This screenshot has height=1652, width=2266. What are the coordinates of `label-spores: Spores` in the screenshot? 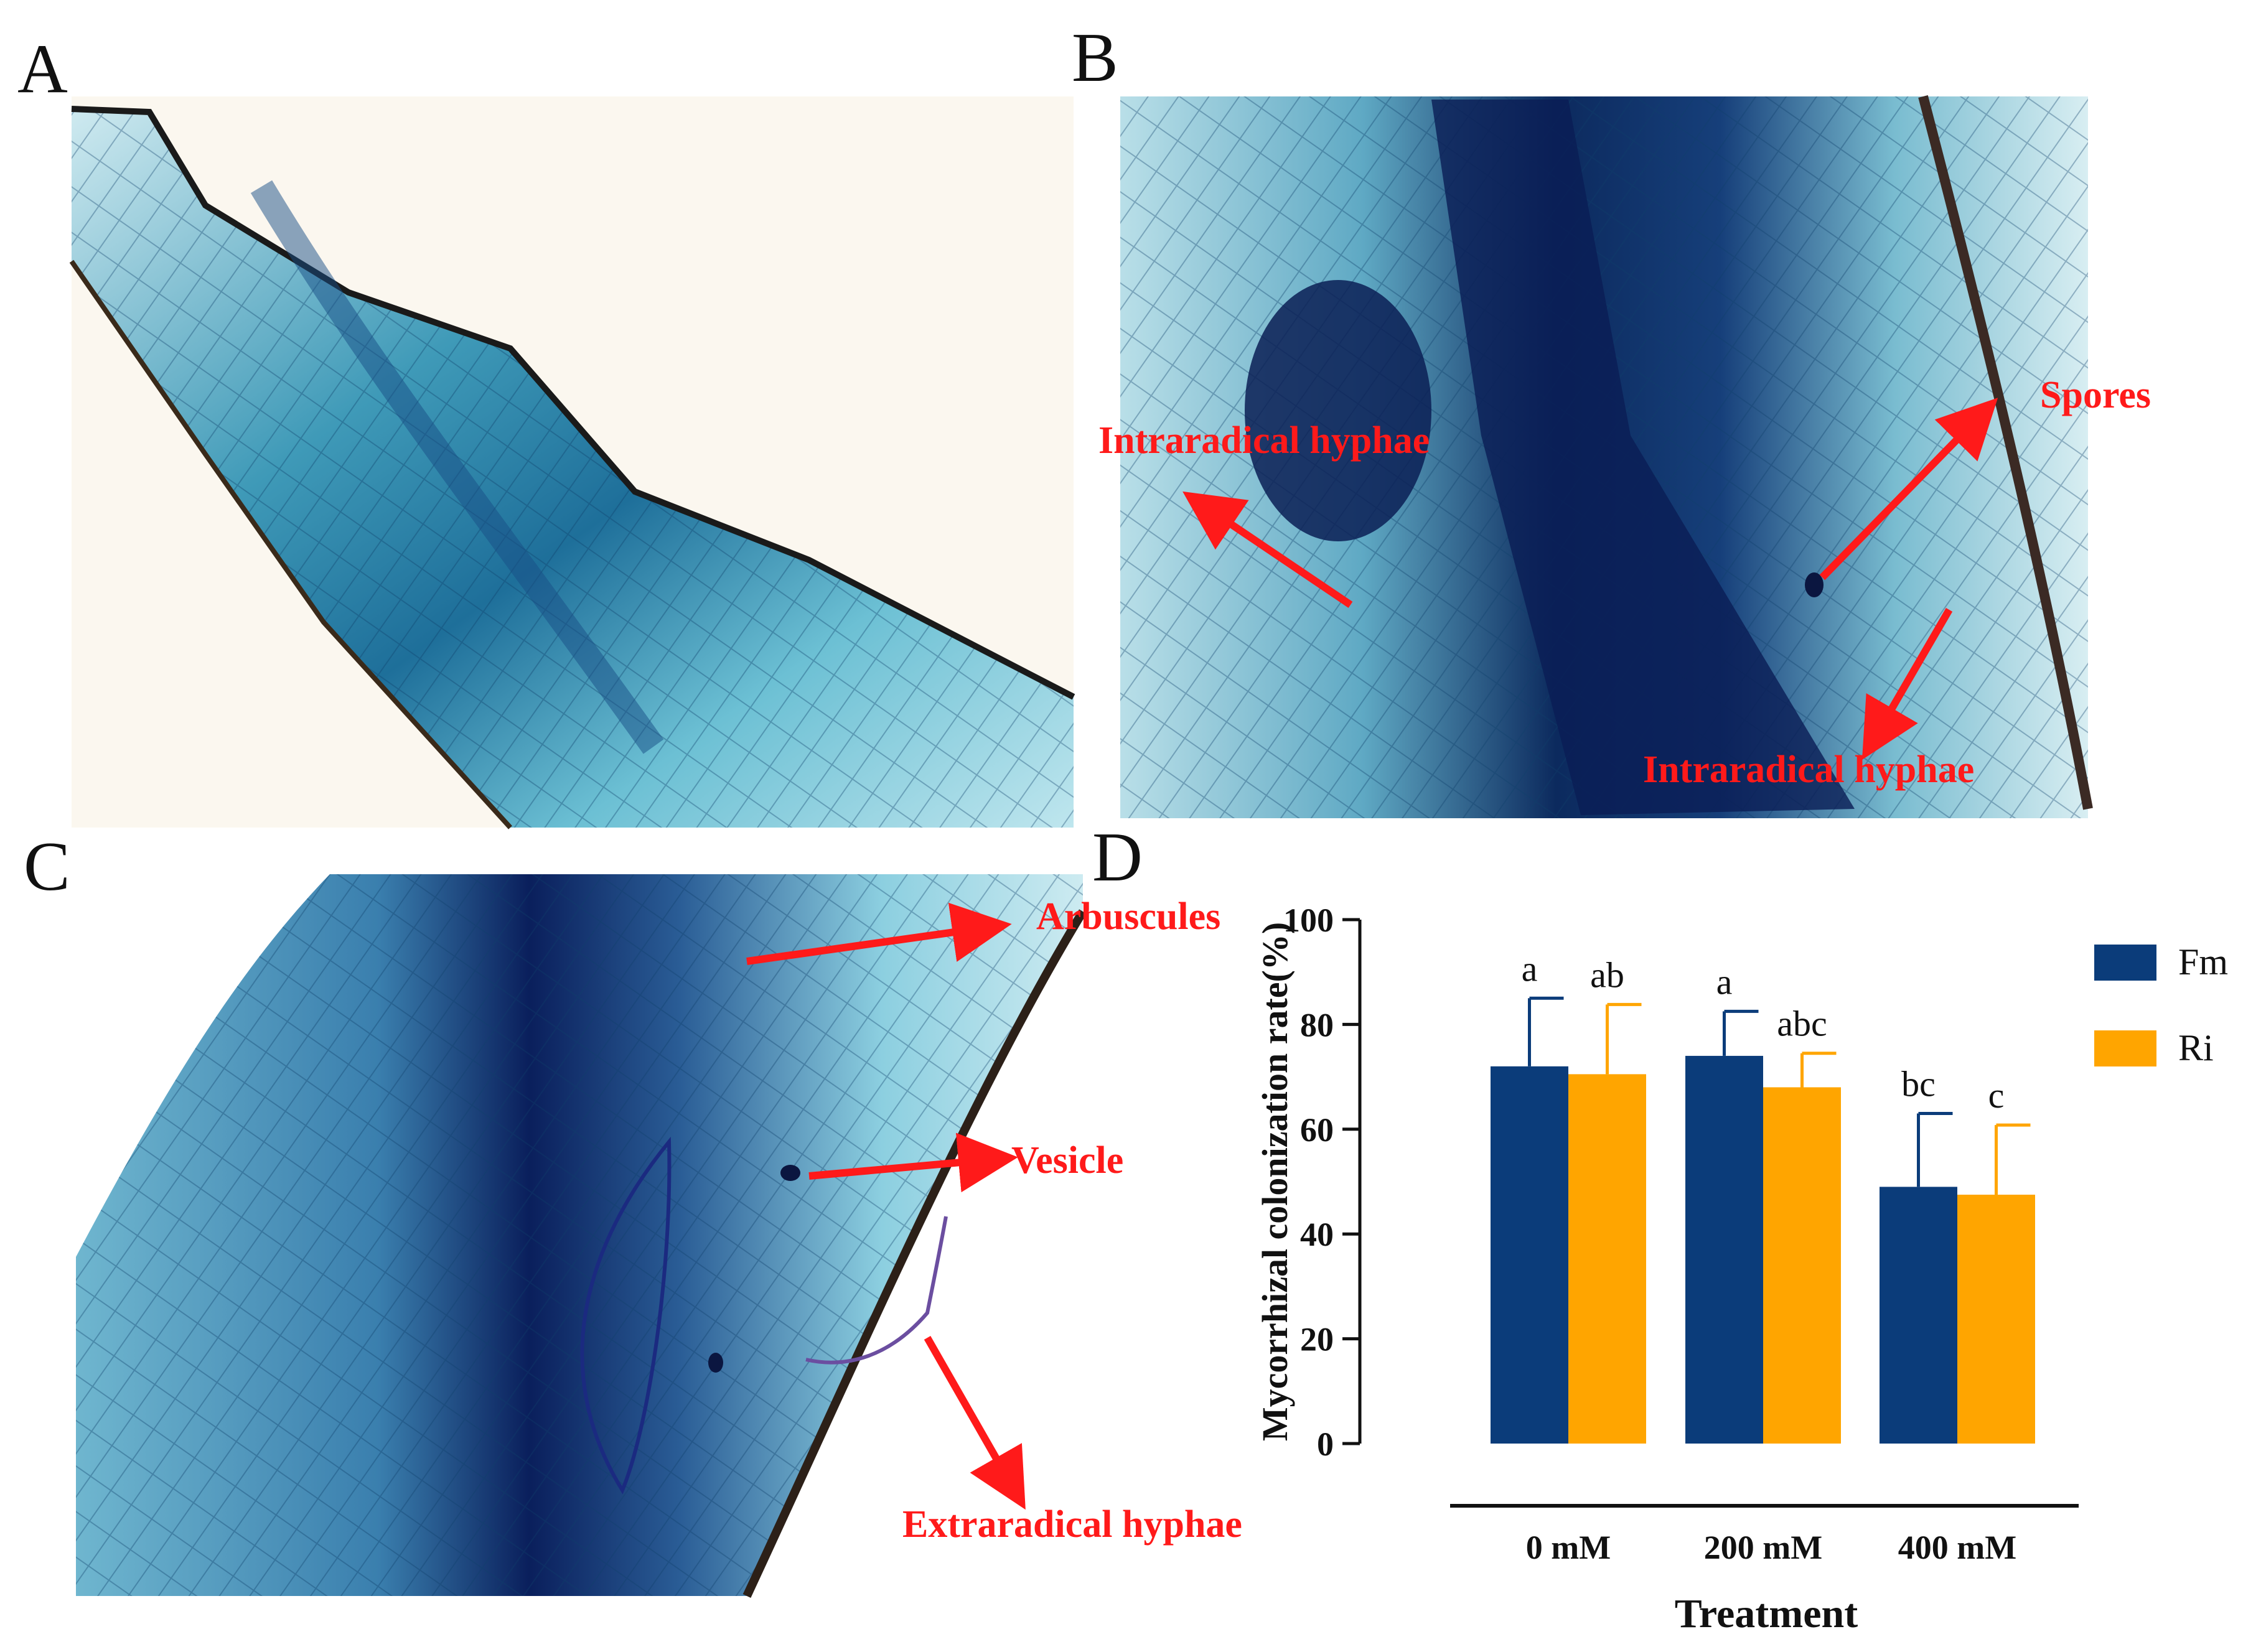 It's located at (2095, 395).